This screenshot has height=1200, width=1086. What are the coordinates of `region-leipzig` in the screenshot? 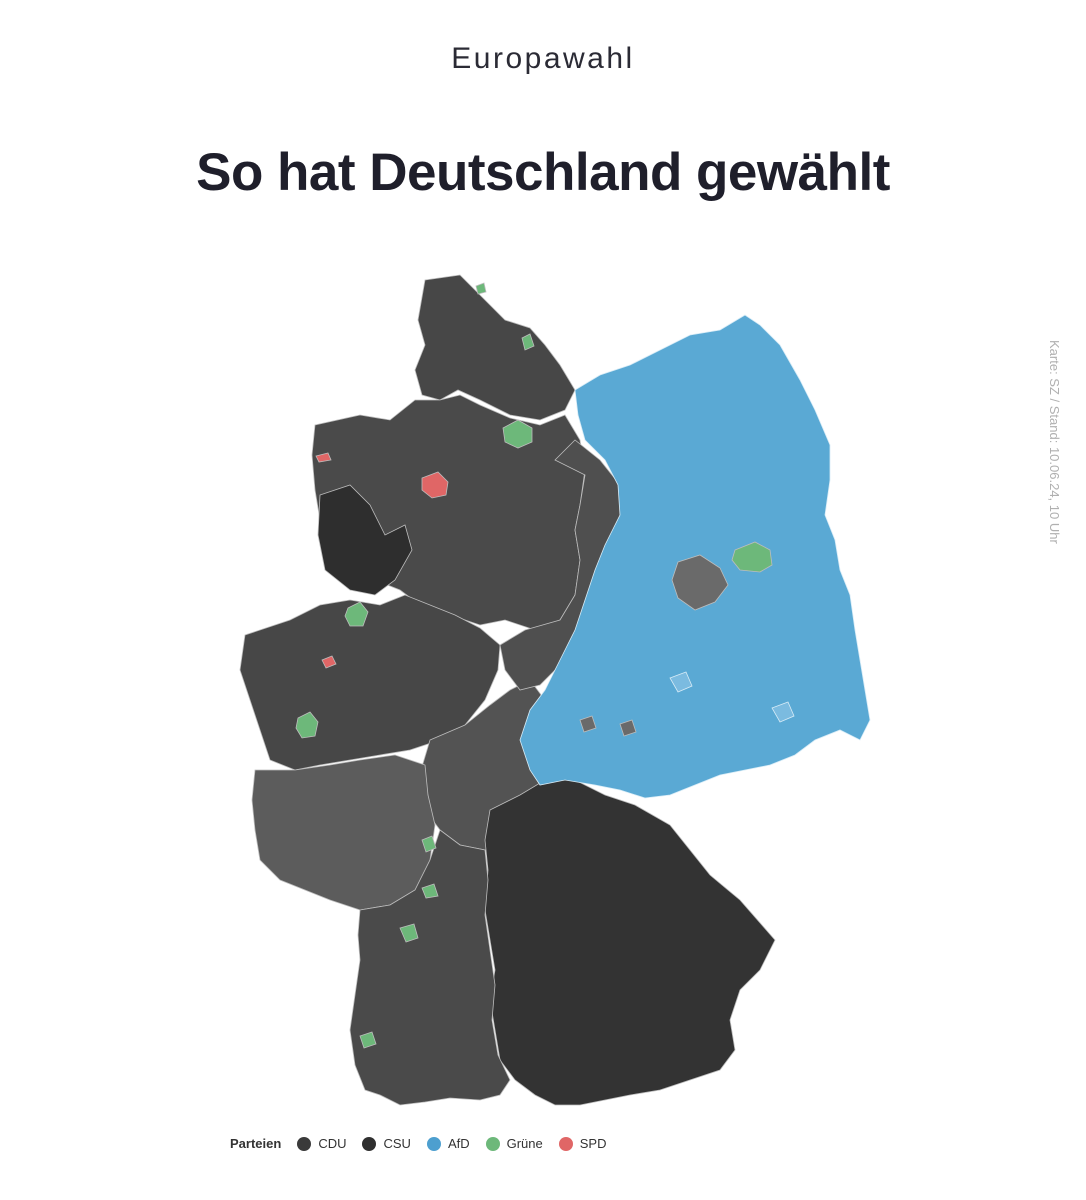 It's located at (681, 682).